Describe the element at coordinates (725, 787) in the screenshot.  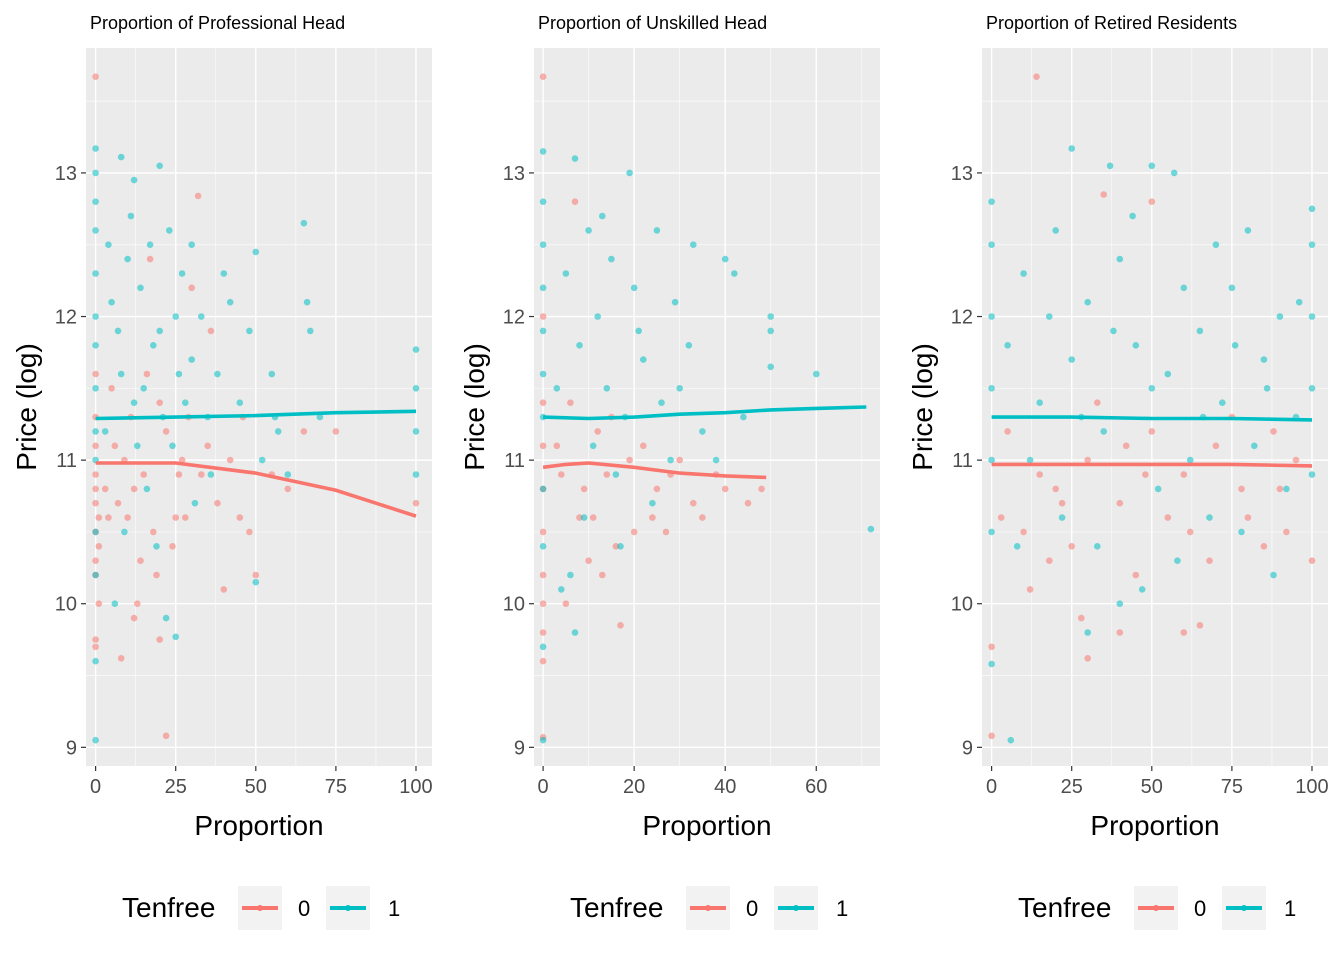
I see `x-tick-label: 40` at that location.